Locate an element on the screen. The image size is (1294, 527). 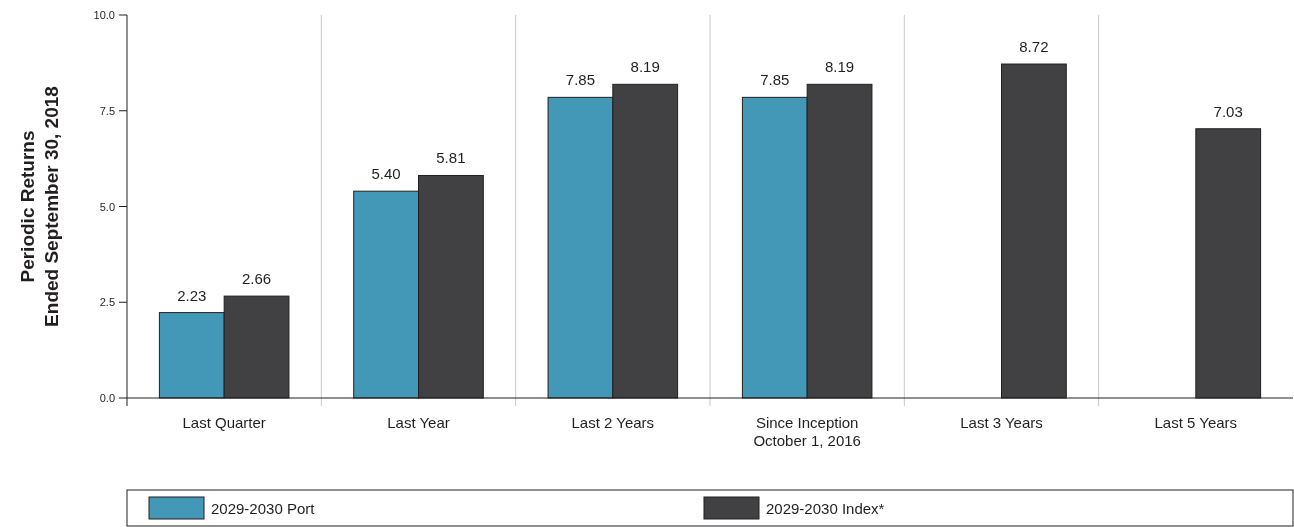
data-label: 2.23 is located at coordinates (192, 295).